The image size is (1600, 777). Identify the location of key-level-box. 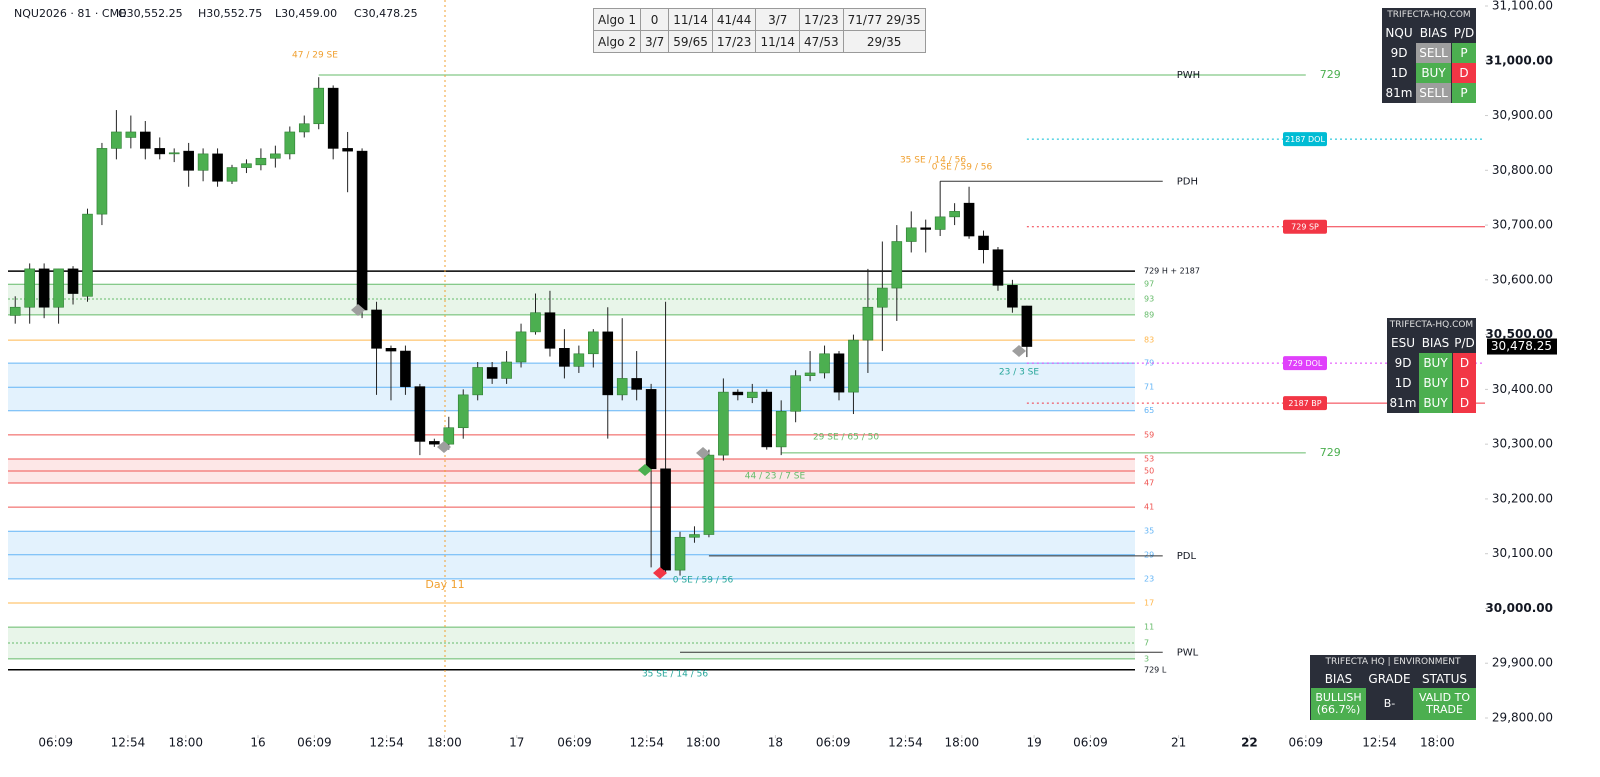
(1305, 139).